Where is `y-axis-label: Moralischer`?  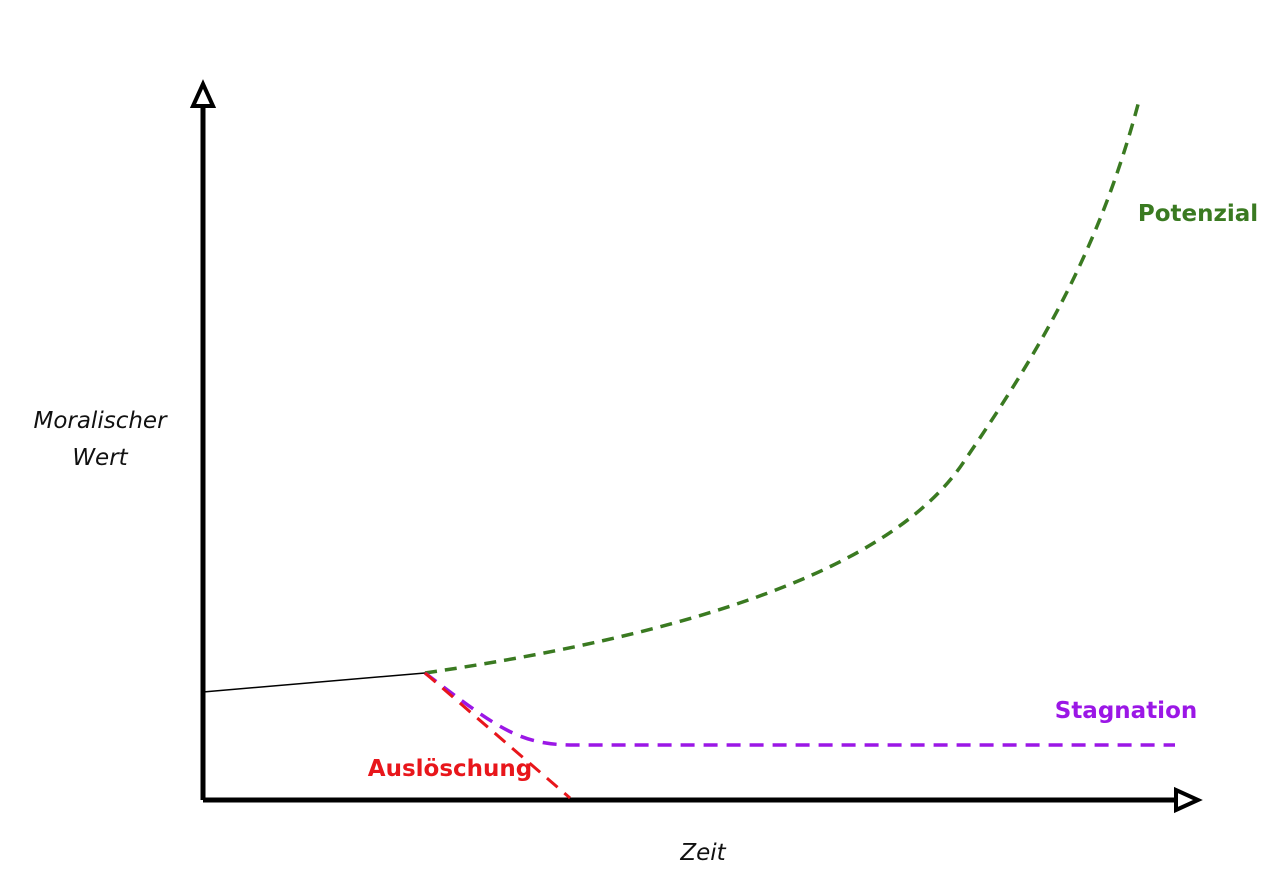 y-axis-label: Moralischer is located at coordinates (100, 421).